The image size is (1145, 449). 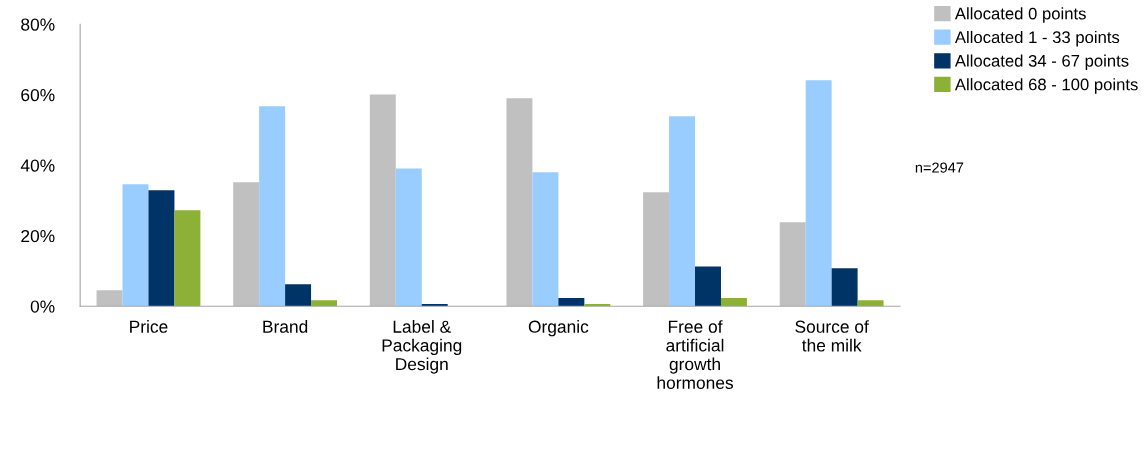 I want to click on y-tick-label: 60%, so click(x=38, y=95).